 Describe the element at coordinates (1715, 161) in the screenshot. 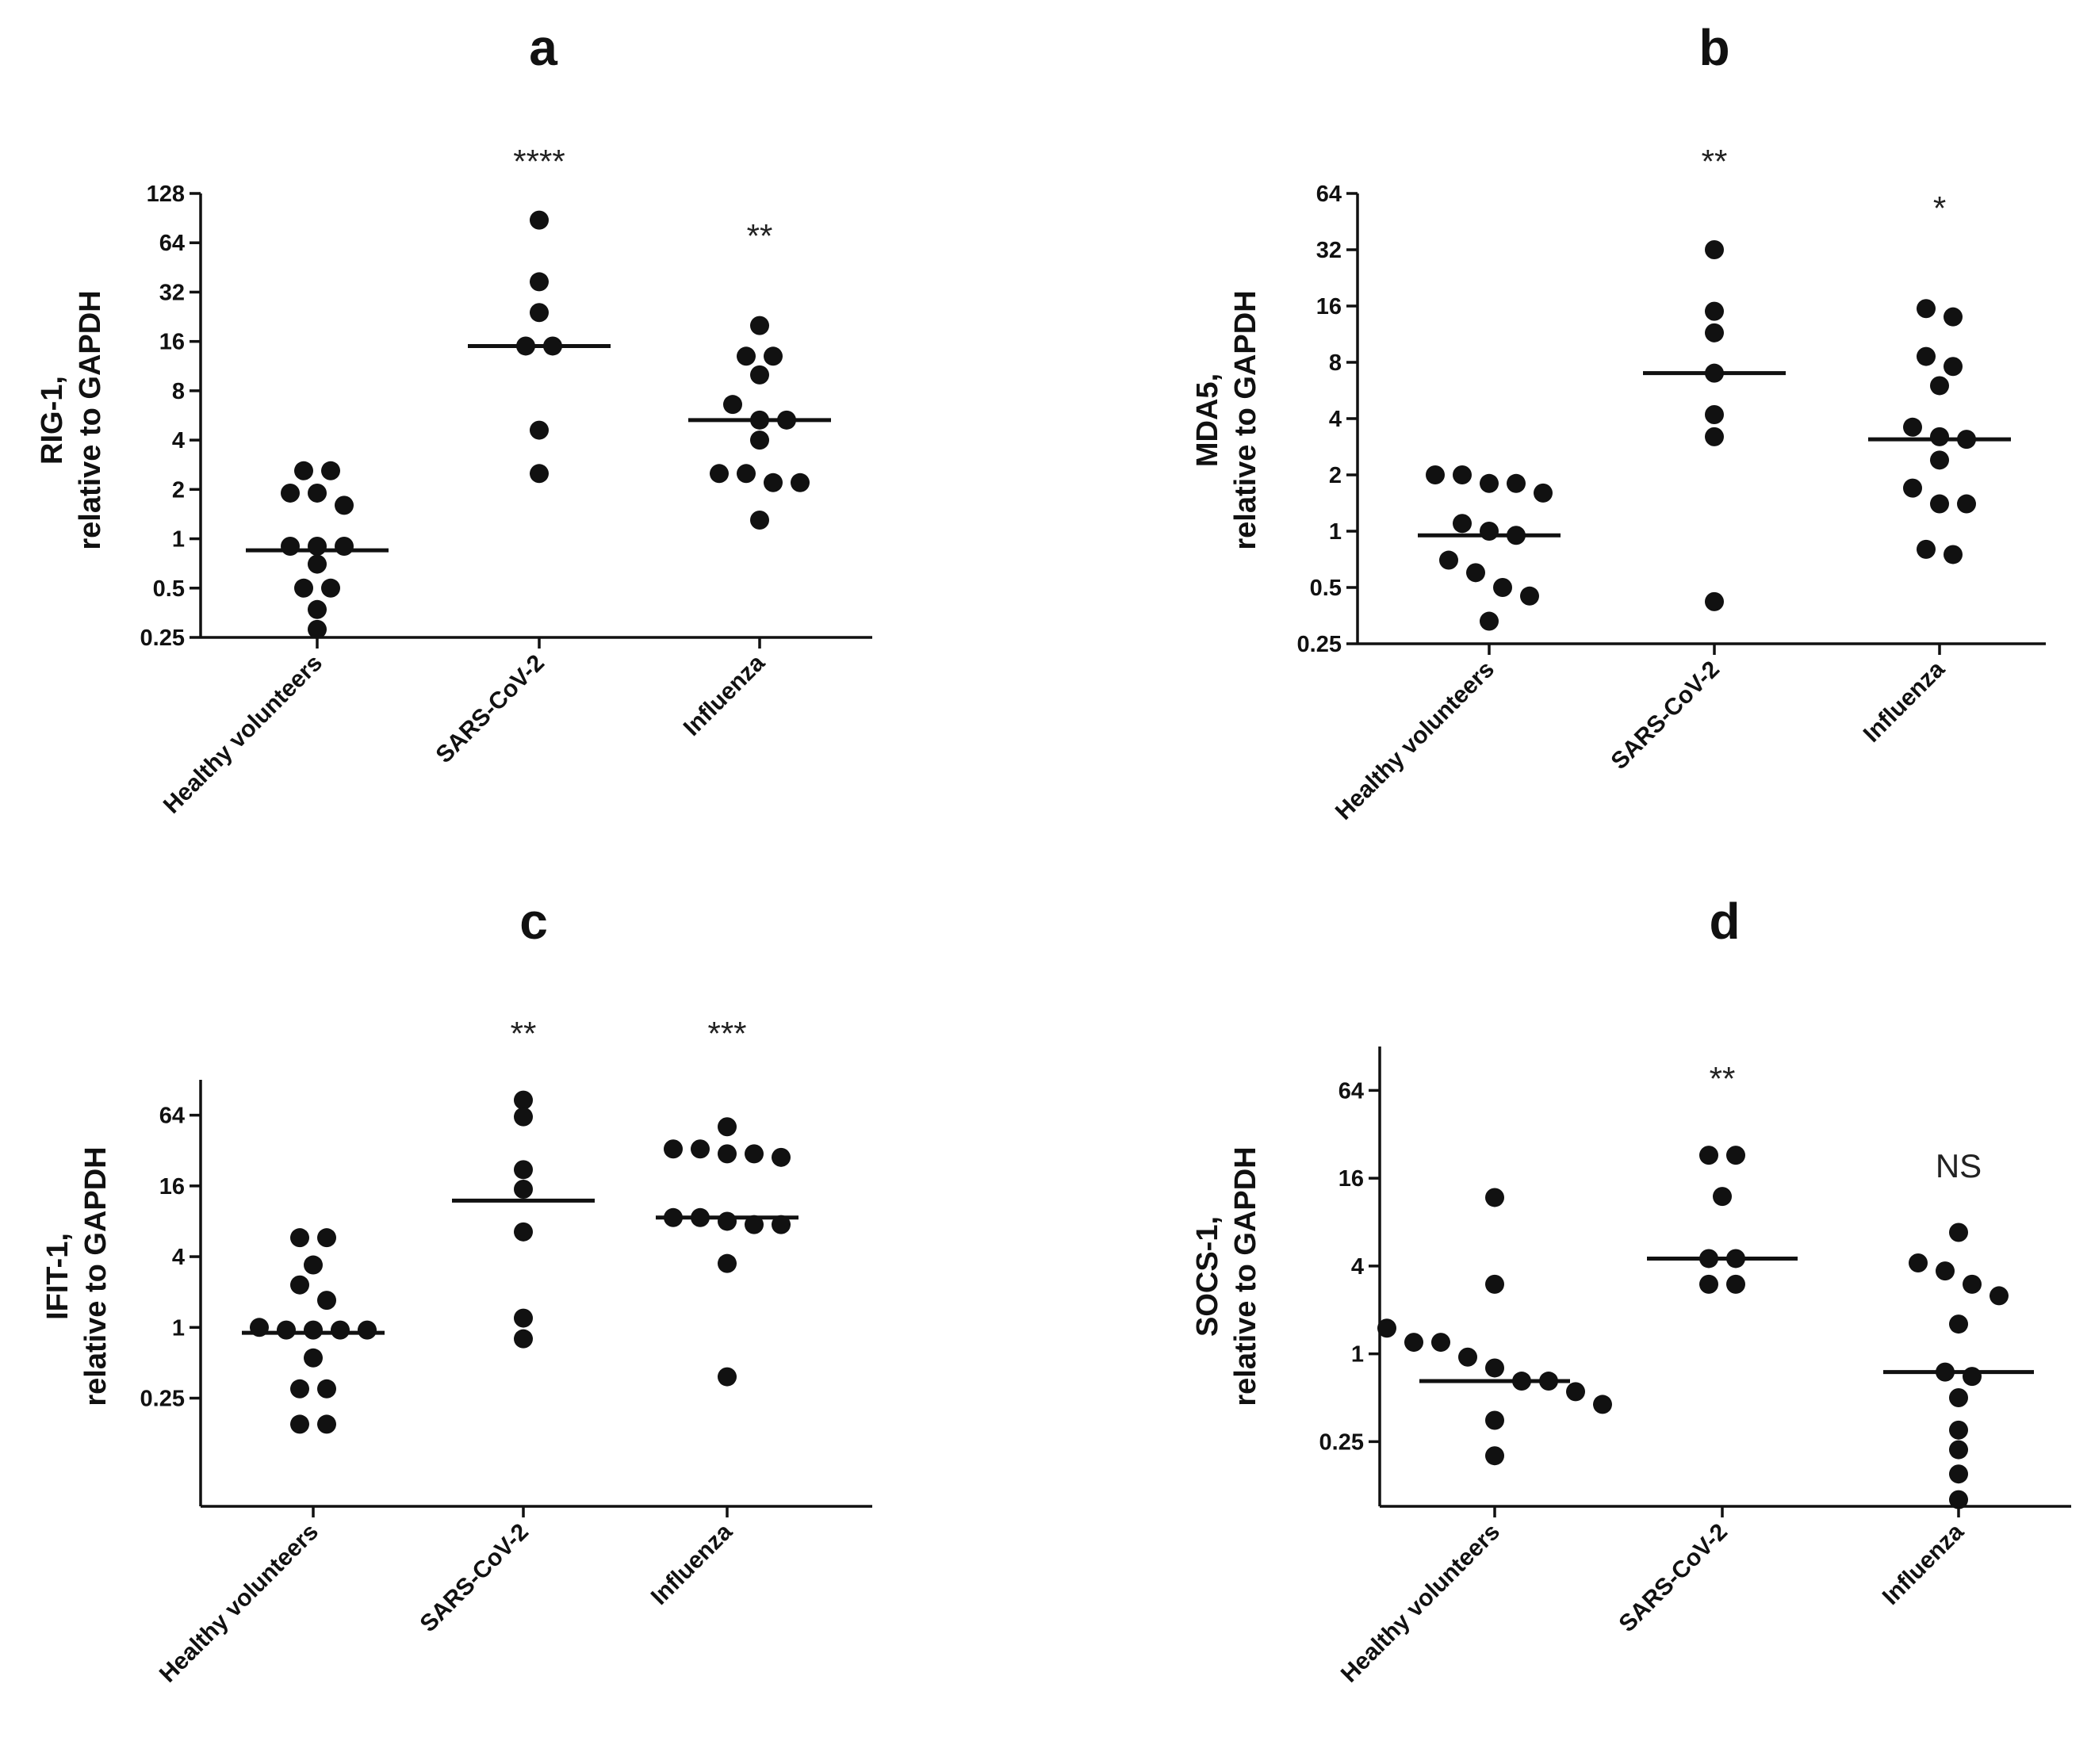

I see `significance-label: **` at that location.